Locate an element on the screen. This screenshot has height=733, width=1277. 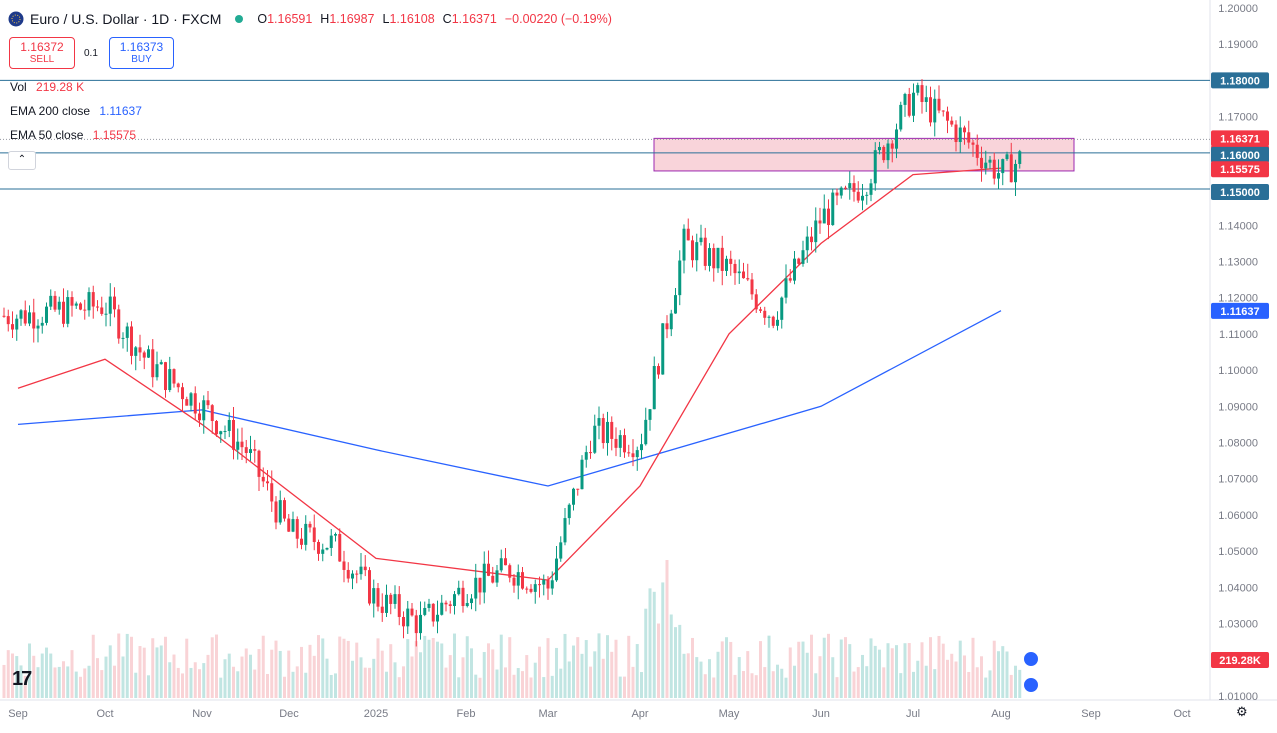
ema200-legend: EMA 200 close 1.11637 is located at coordinates (76, 111).